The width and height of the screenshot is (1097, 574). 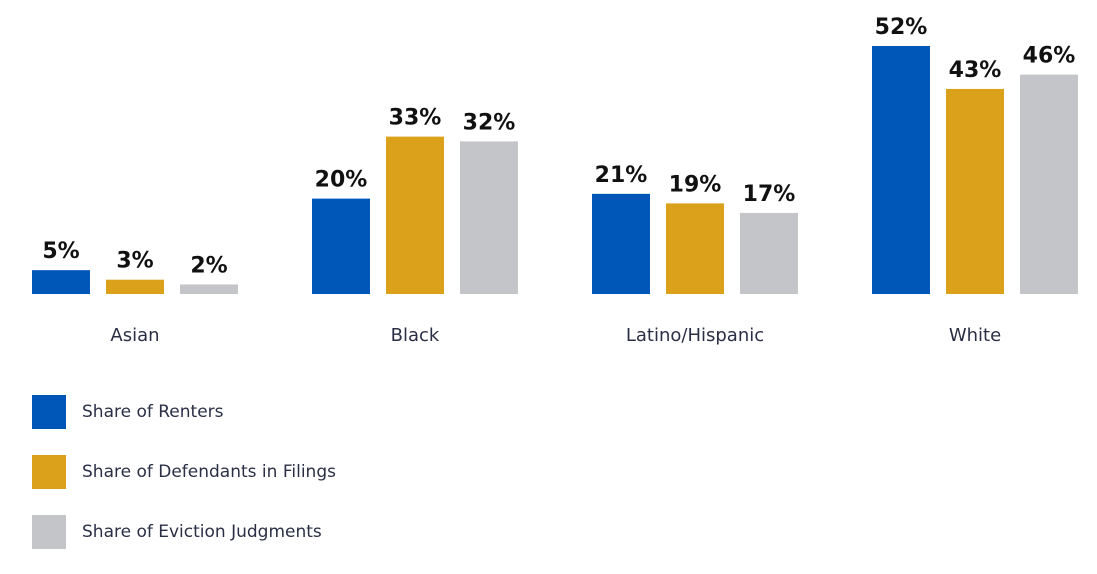 I want to click on legend-label-renters: Share of Renters, so click(x=153, y=412).